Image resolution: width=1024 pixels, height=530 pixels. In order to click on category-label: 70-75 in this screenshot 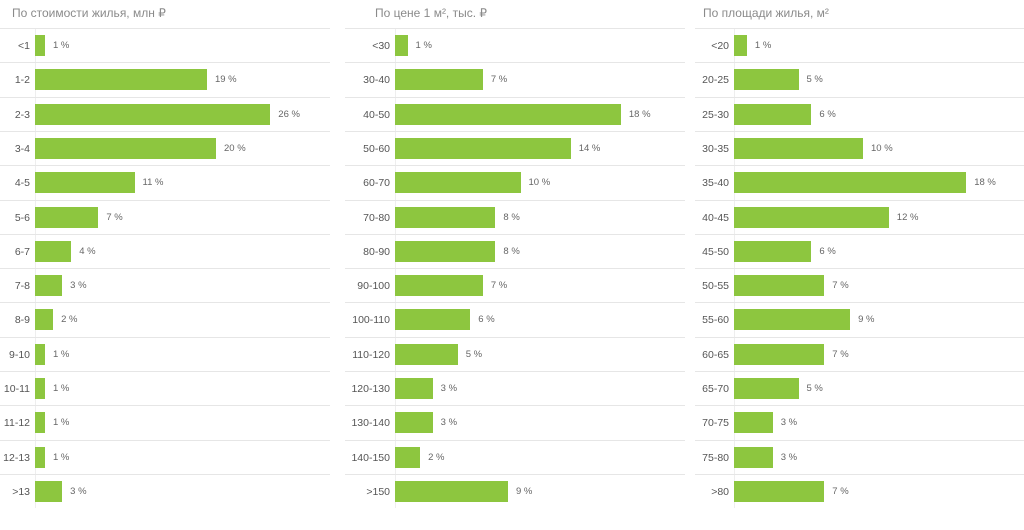, I will do `click(715, 423)`.